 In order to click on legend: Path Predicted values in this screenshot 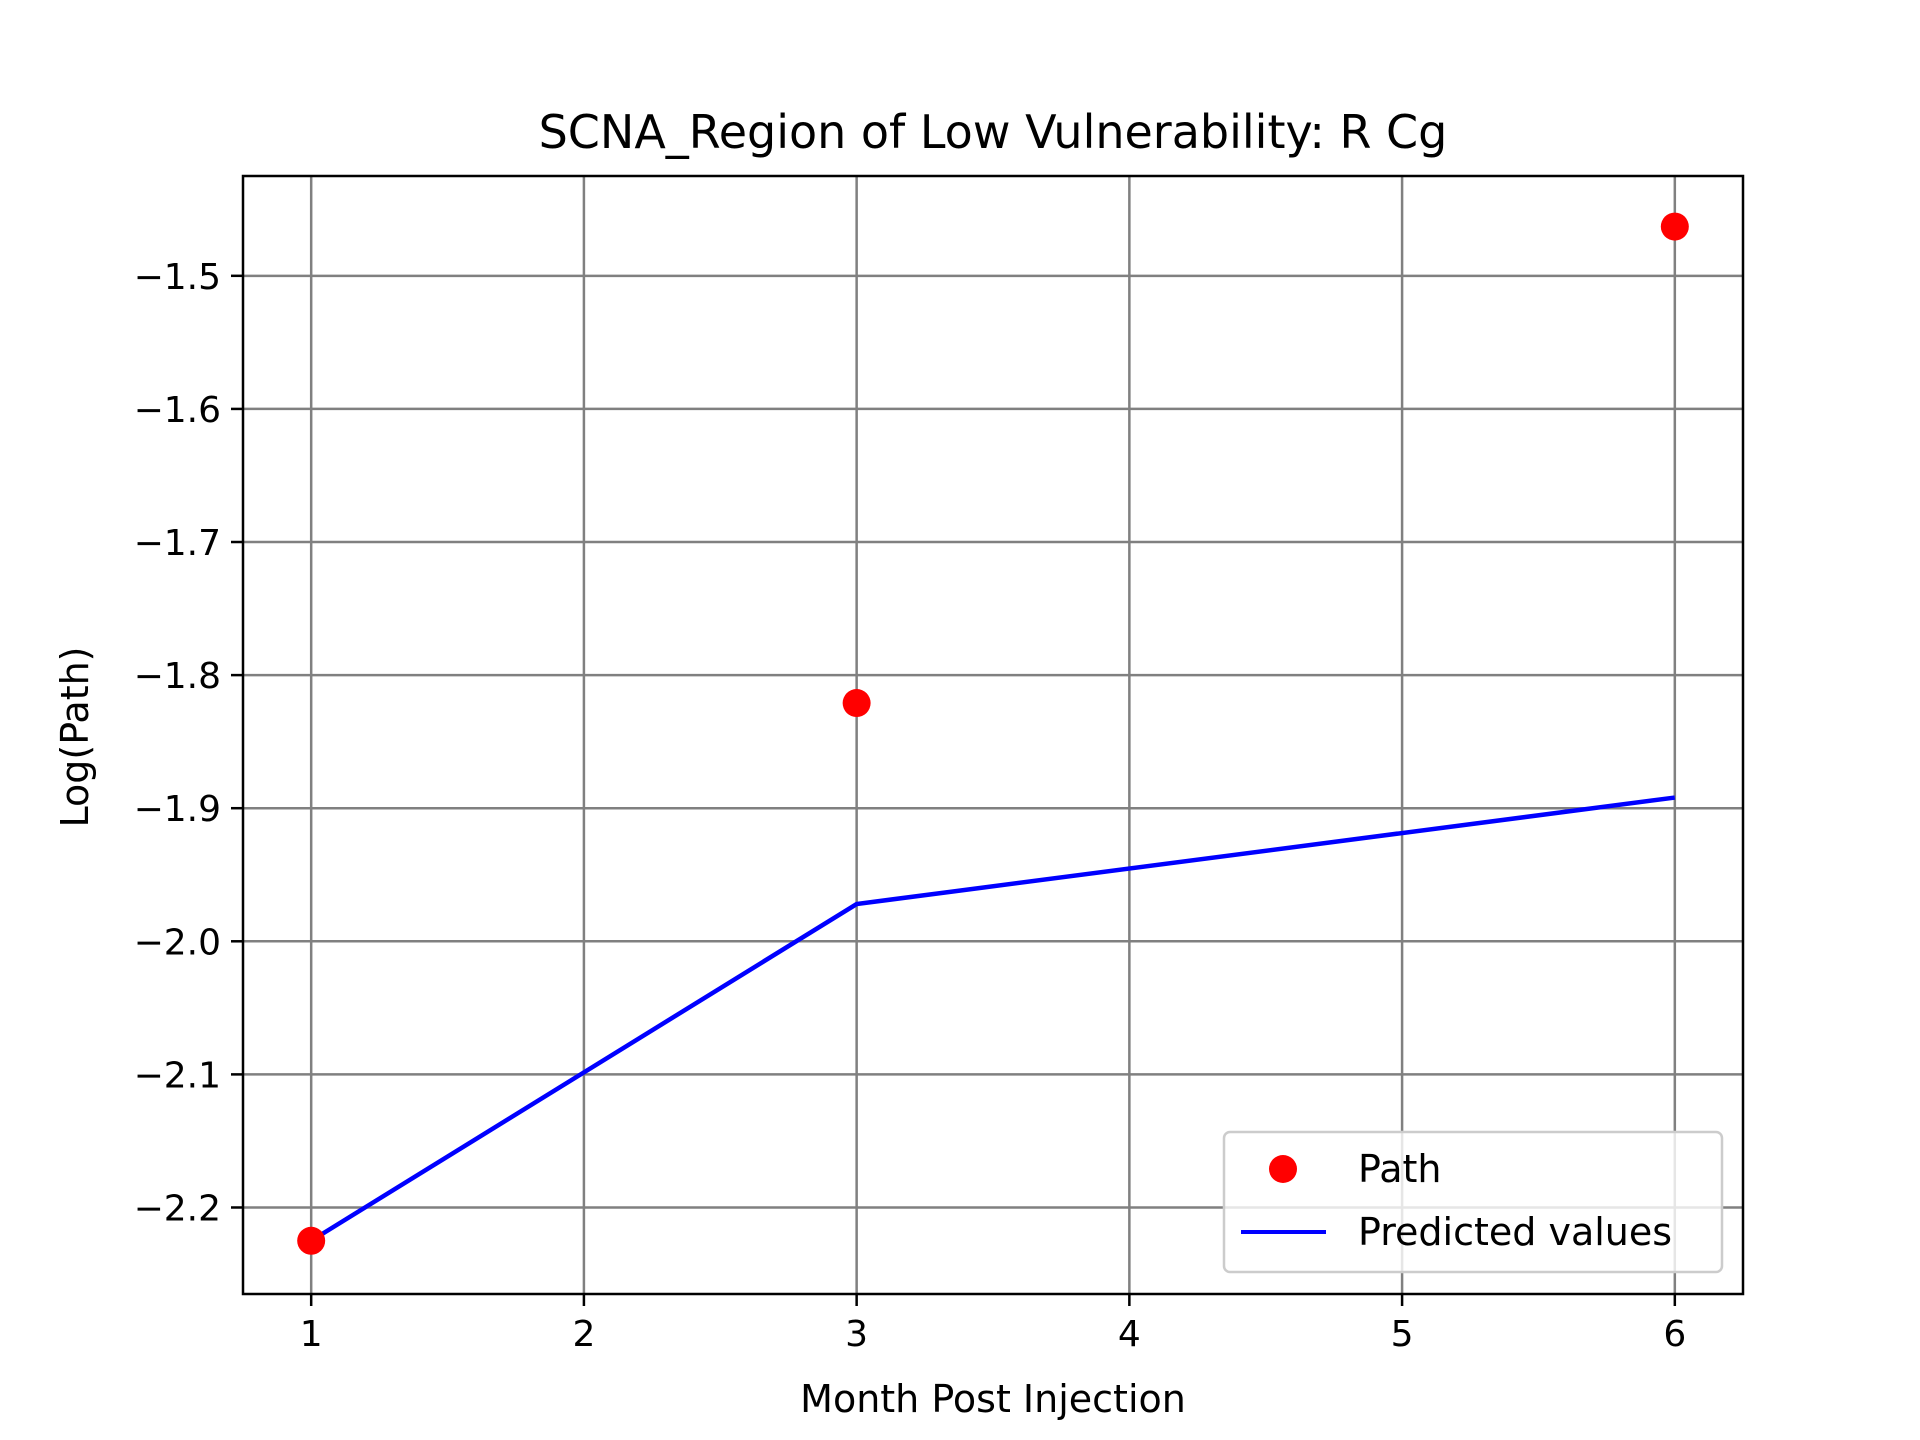, I will do `click(1473, 1202)`.